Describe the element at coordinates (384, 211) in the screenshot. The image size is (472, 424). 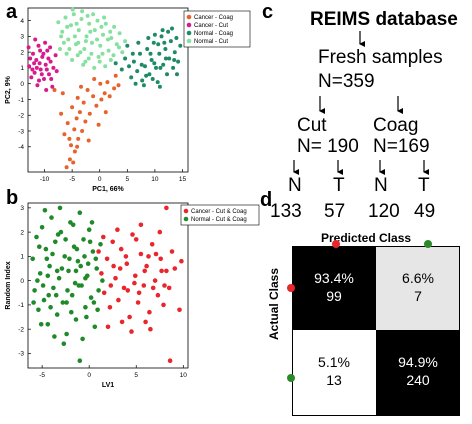
I see `flow-coag-normal-count: 120` at that location.